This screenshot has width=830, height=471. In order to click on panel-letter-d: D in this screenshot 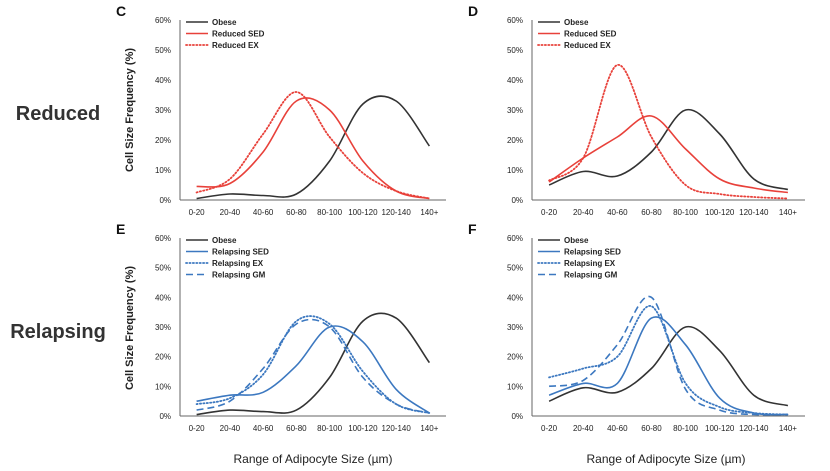, I will do `click(473, 11)`.